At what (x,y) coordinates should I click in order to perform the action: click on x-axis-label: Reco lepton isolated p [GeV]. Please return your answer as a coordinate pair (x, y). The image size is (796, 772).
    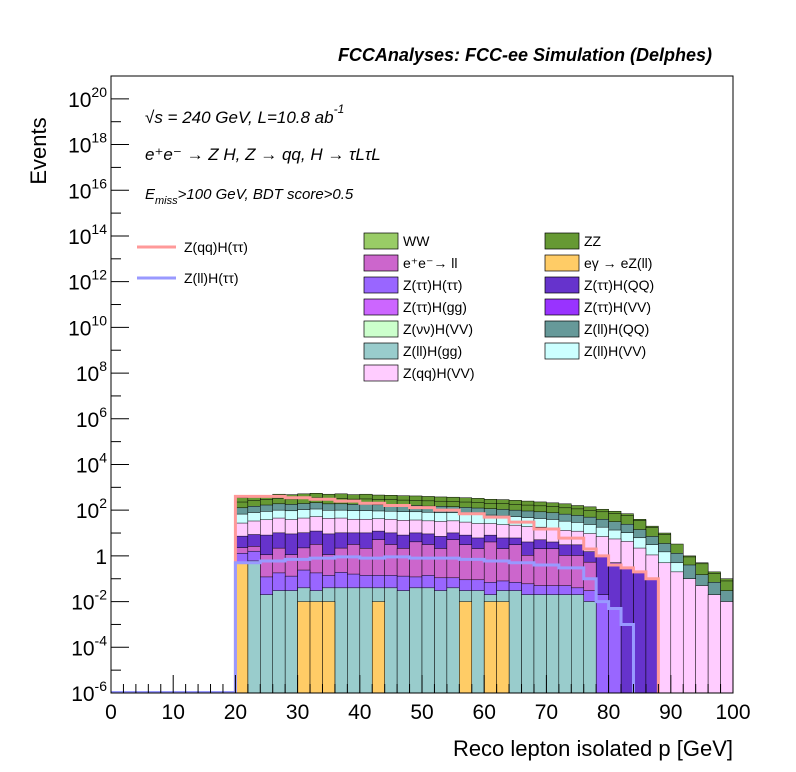
    Looking at the image, I should click on (593, 748).